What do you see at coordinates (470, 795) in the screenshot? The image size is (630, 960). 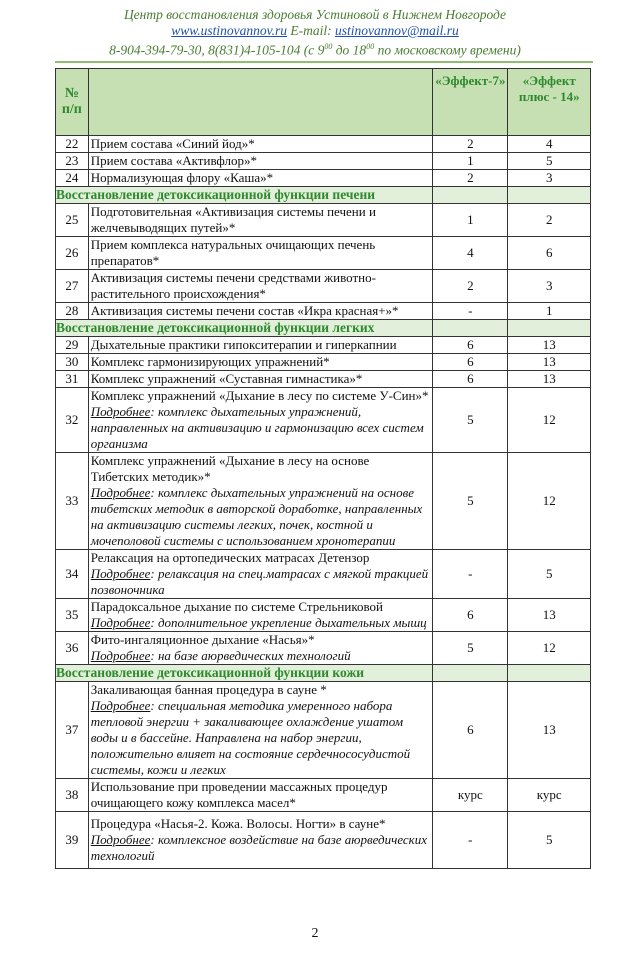 I see `effect7-value: курс` at bounding box center [470, 795].